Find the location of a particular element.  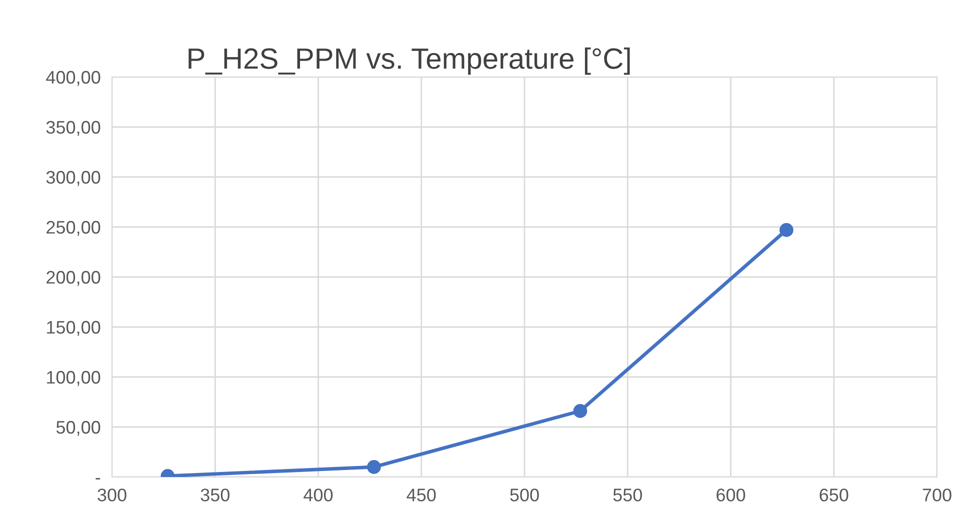

y-tick-label: 150,00 is located at coordinates (73, 328).